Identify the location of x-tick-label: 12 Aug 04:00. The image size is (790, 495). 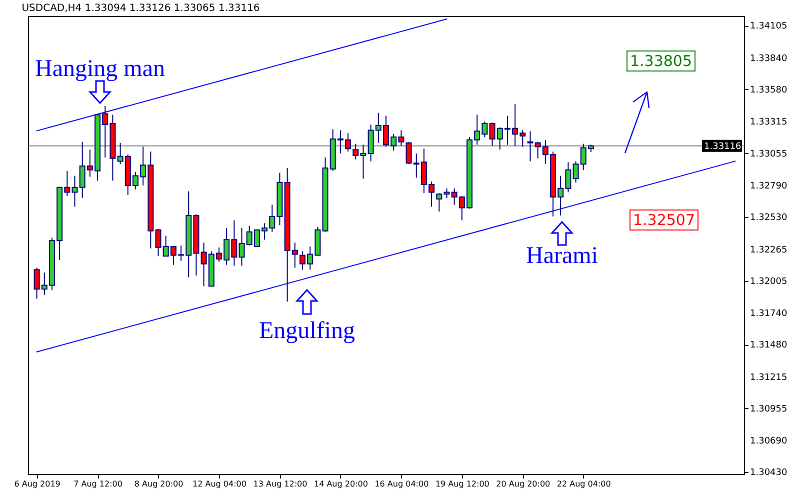
(219, 484).